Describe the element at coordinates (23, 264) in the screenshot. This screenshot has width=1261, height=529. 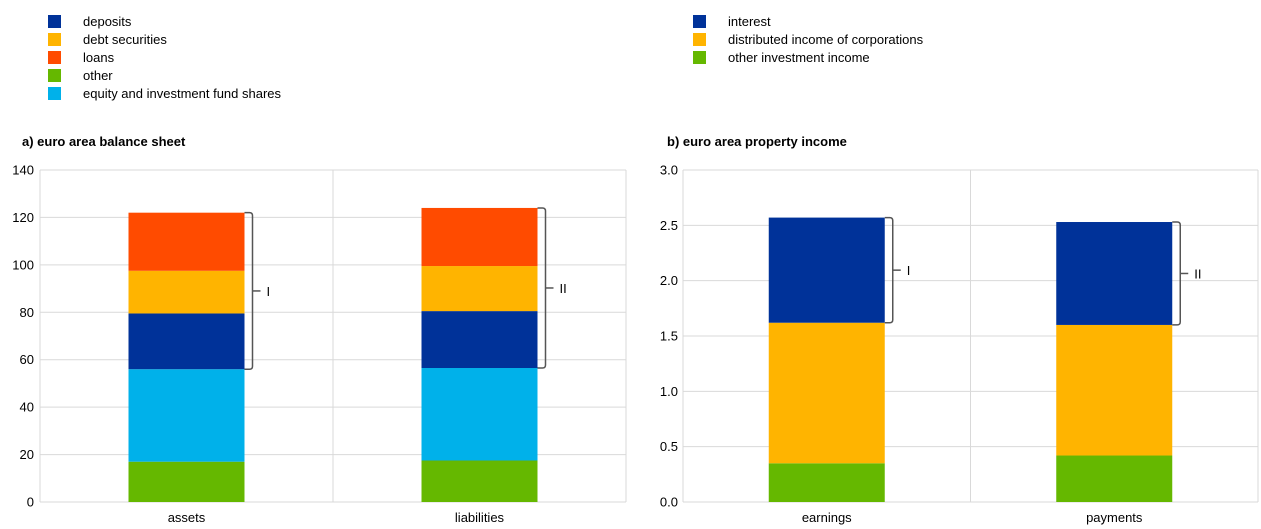
I see `y-tick-label: 100` at that location.